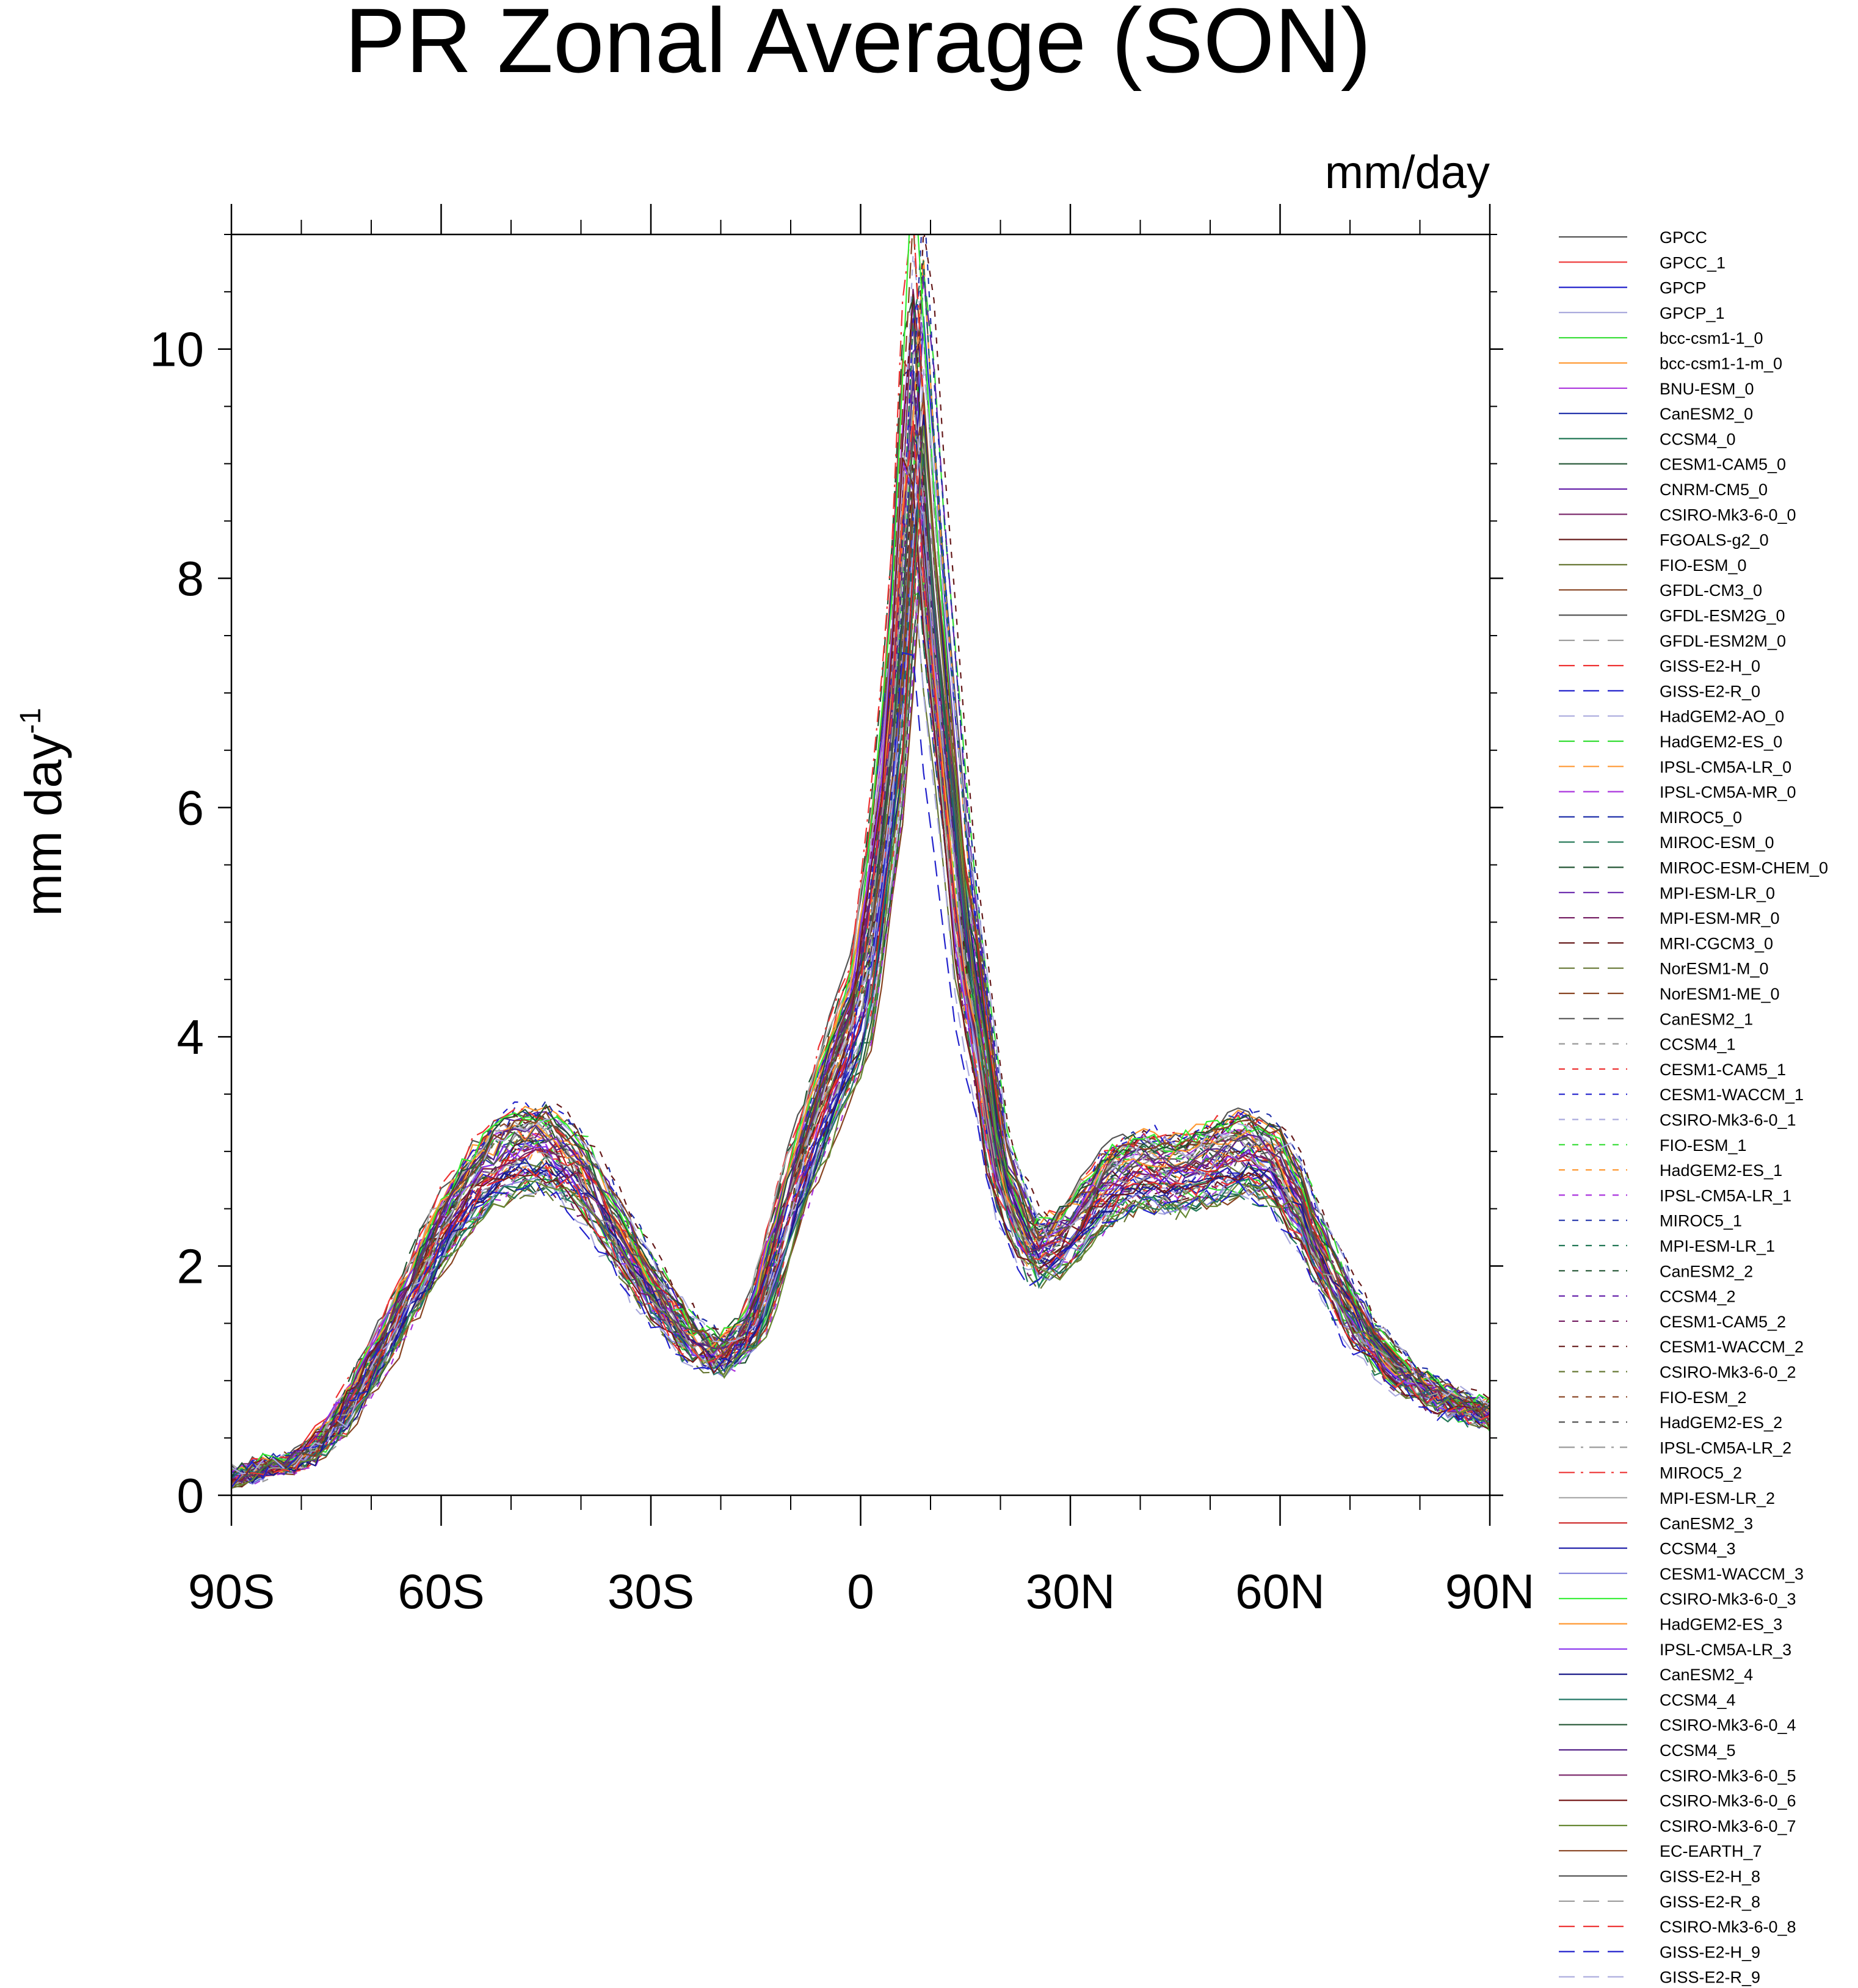  I want to click on y-tick-label: 8, so click(191, 578).